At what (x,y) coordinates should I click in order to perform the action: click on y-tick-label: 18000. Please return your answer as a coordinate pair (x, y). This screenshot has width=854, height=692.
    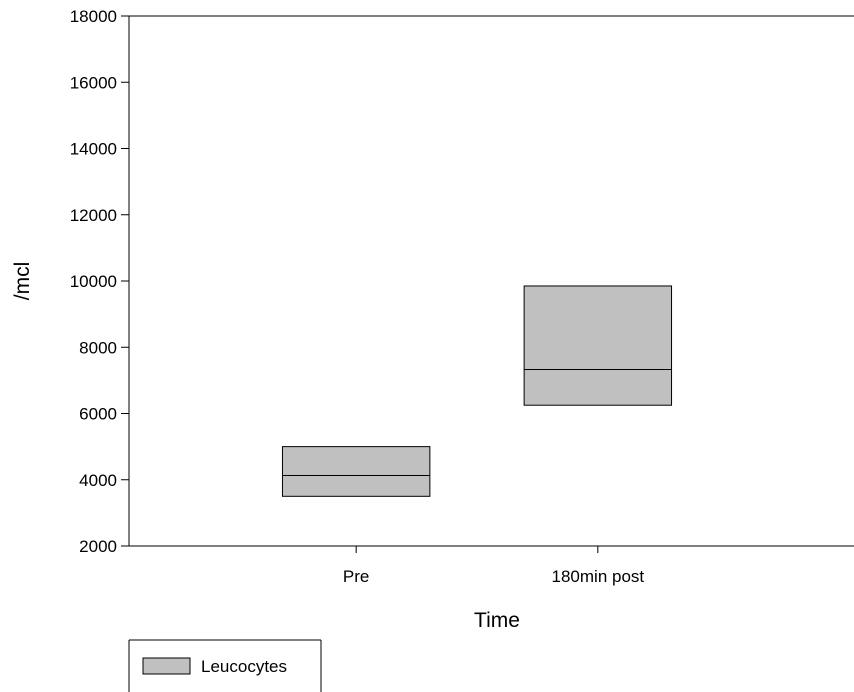
    Looking at the image, I should click on (93, 16).